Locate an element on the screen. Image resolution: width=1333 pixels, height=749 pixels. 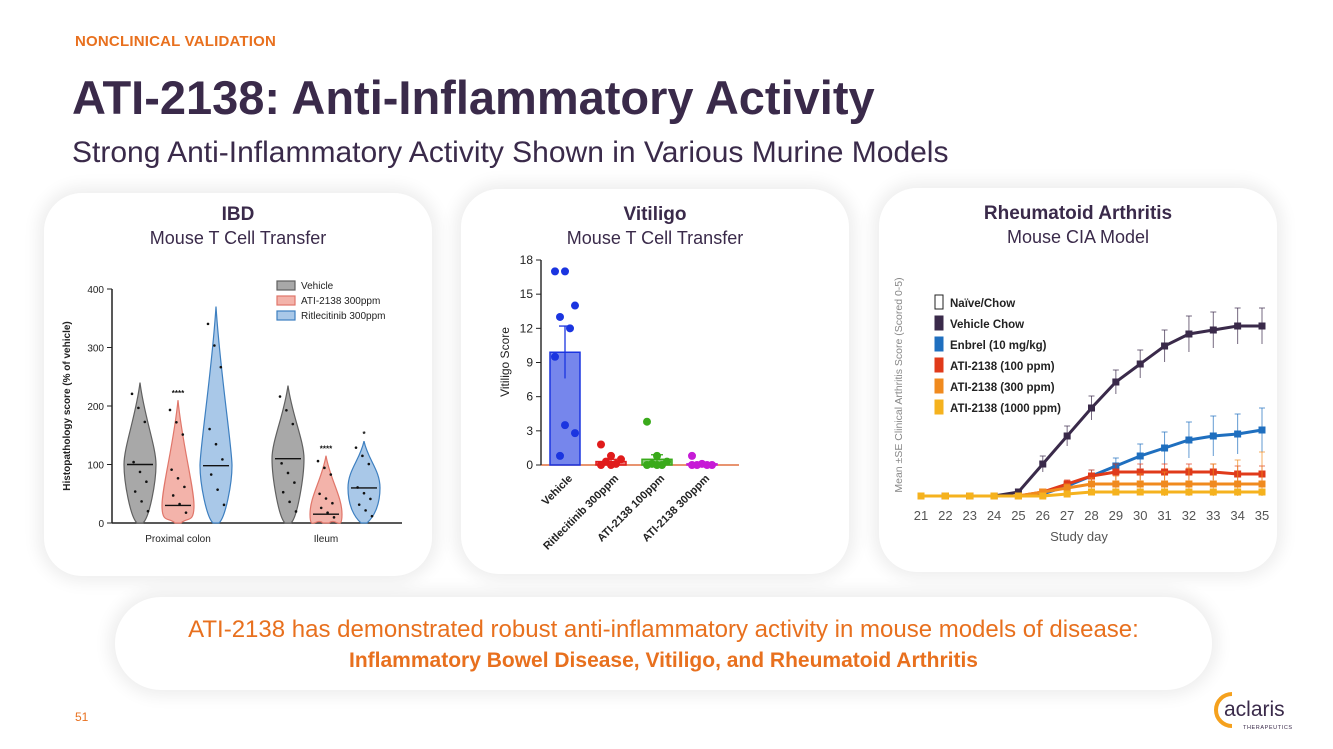
ra-x-tick-label: 30 is located at coordinates (1140, 515).